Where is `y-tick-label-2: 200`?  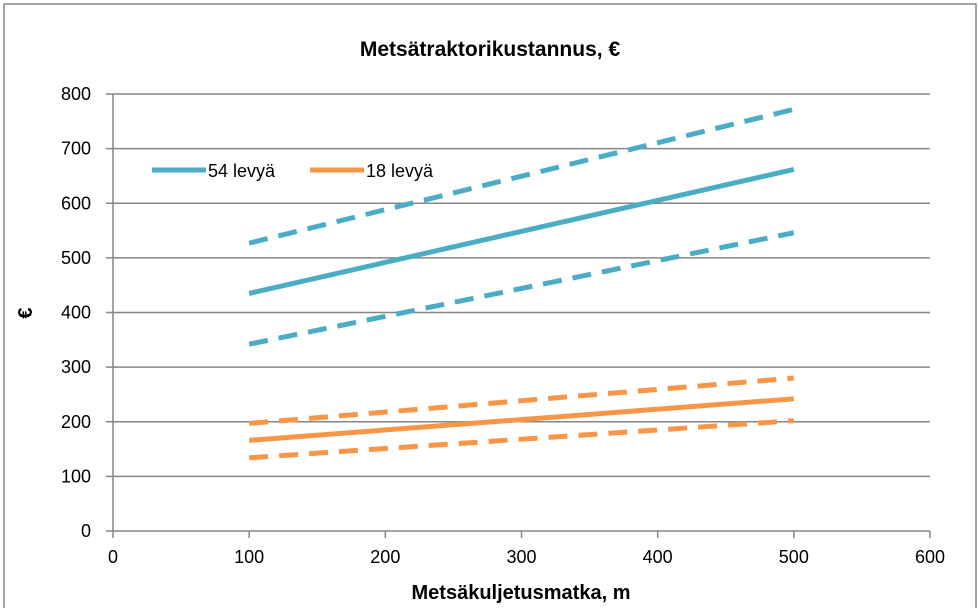 y-tick-label-2: 200 is located at coordinates (76, 422).